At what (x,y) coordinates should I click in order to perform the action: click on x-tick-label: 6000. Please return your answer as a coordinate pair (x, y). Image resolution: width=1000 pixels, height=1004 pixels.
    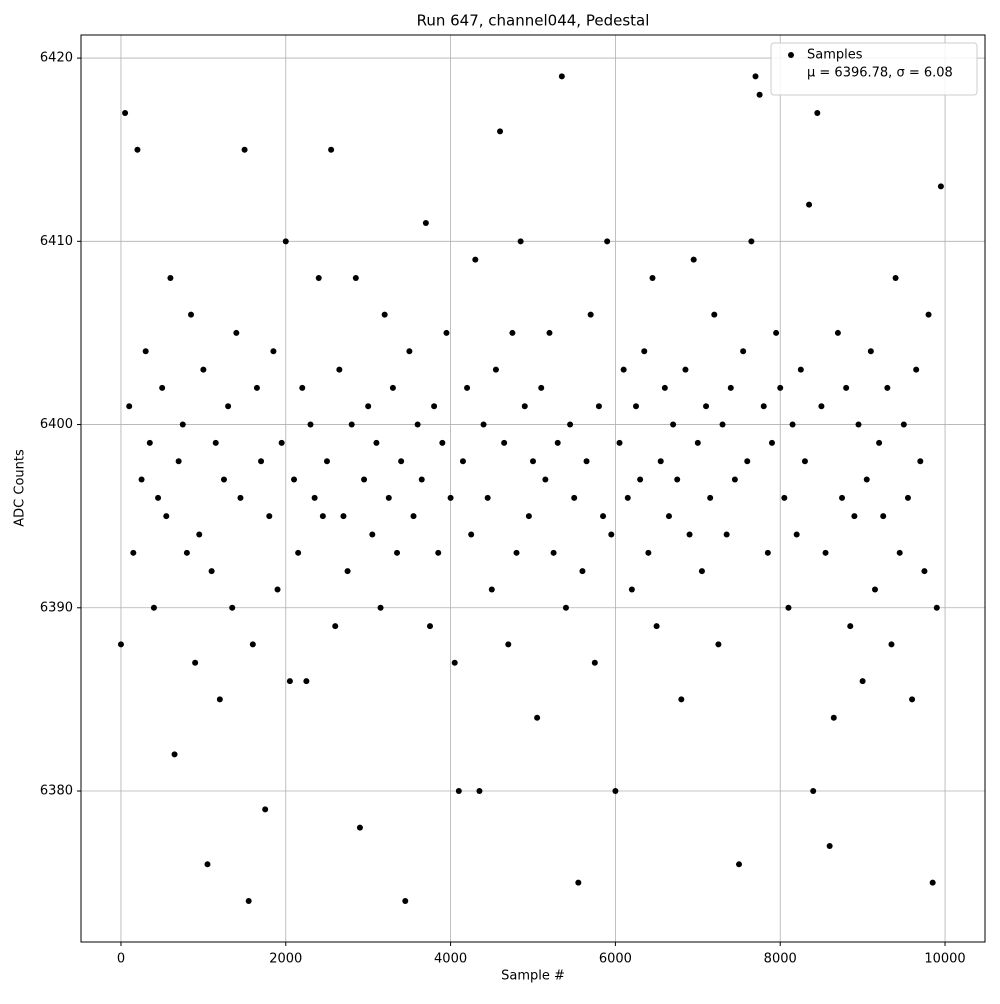
    Looking at the image, I should click on (615, 959).